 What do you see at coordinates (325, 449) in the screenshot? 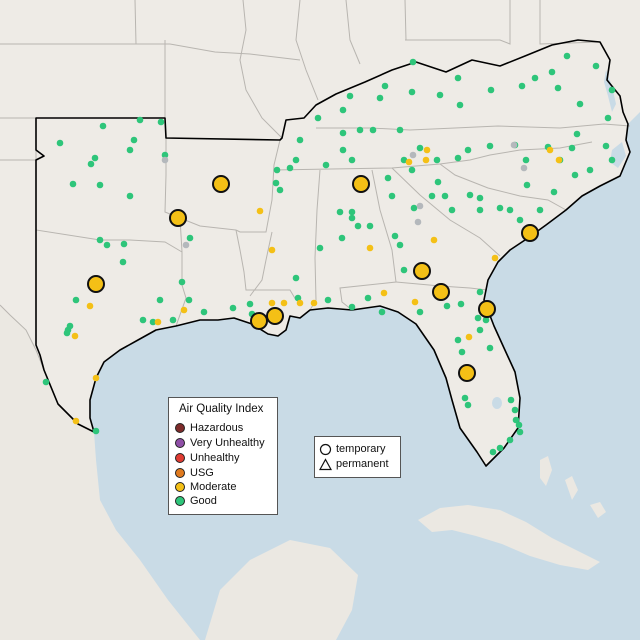
I see `circle-icon` at bounding box center [325, 449].